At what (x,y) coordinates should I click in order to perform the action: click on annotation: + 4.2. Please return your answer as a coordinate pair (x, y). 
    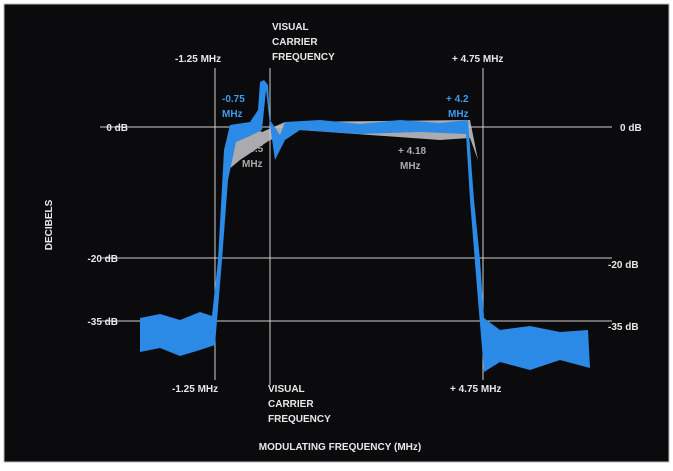
    Looking at the image, I should click on (457, 99).